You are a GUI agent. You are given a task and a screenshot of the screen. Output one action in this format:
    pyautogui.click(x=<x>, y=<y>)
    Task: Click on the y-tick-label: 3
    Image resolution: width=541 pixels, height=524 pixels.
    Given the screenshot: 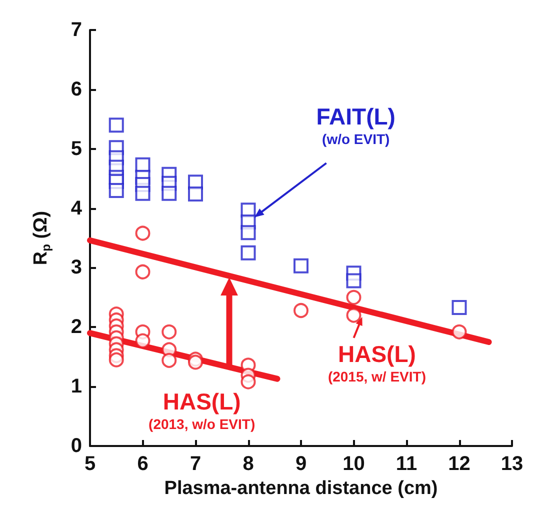 What is the action you would take?
    pyautogui.click(x=76, y=267)
    